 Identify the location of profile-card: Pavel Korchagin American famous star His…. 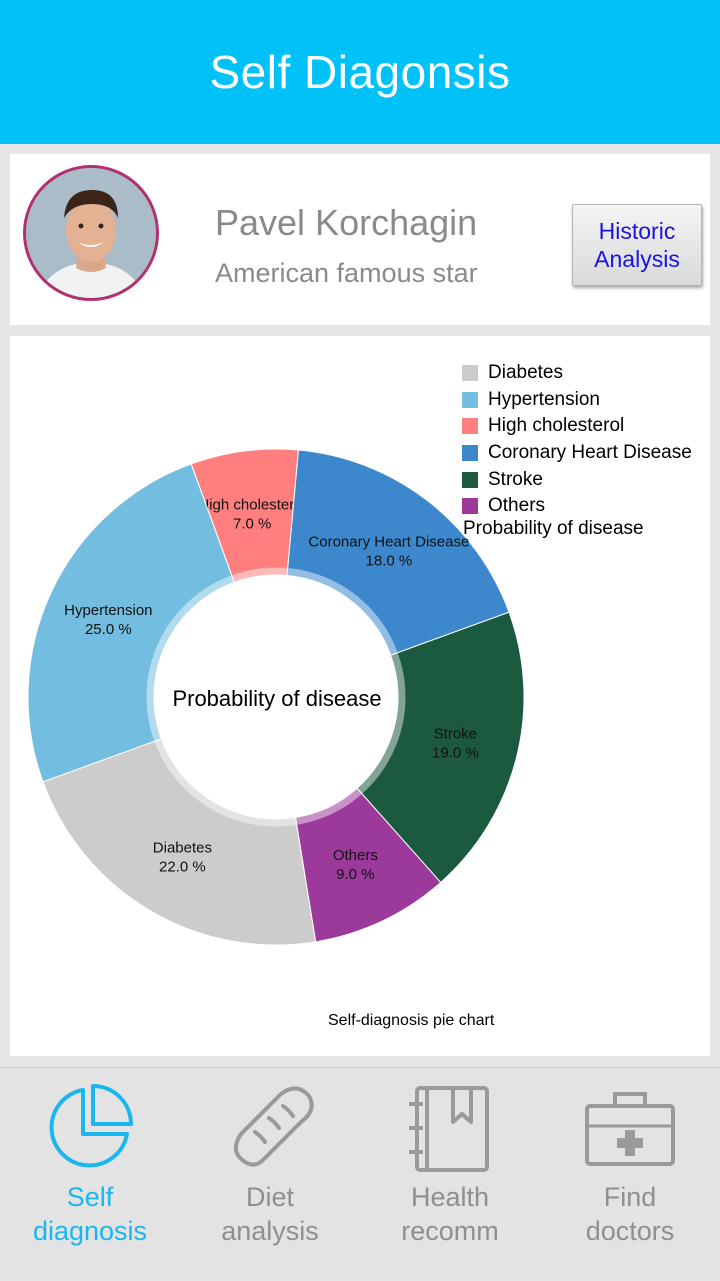
(360, 239).